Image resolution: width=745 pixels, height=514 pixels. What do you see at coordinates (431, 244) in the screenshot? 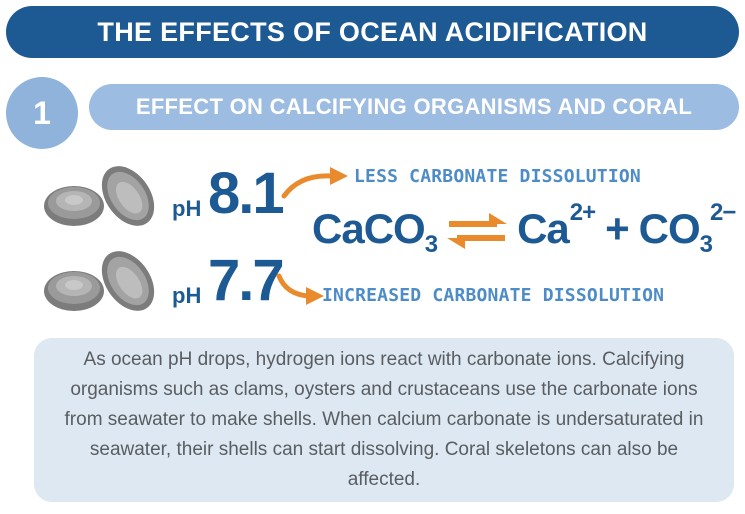
I see `reactant-subscript: 3` at bounding box center [431, 244].